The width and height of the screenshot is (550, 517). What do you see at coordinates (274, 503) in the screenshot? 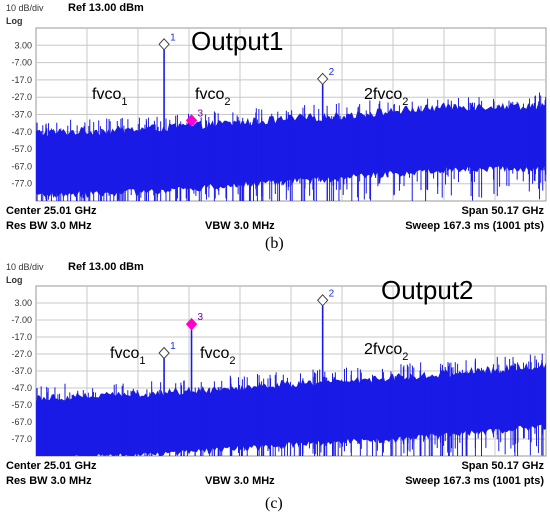
I see `figure-caption: (c)` at bounding box center [274, 503].